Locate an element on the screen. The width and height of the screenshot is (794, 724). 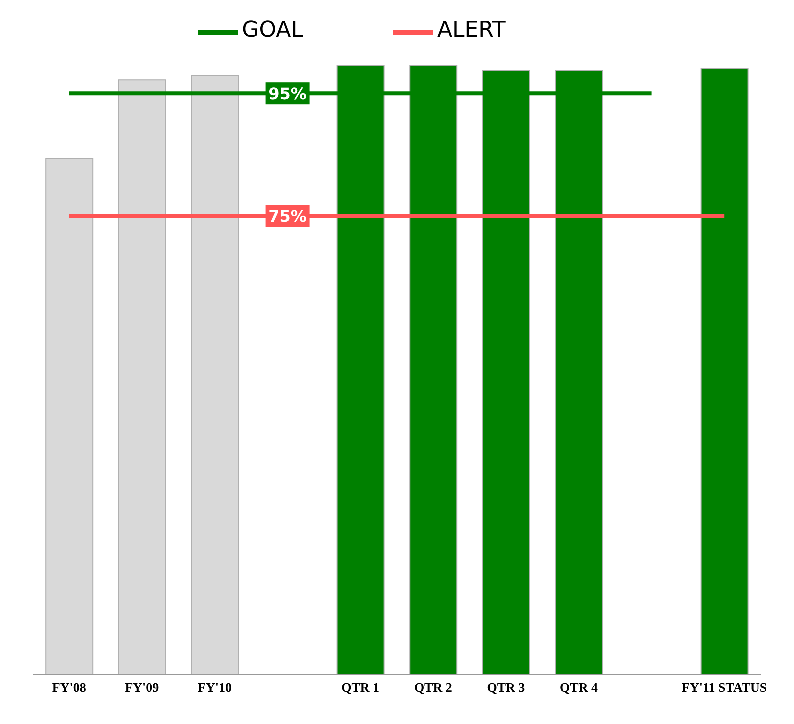
x-tick-label: QTR 1 is located at coordinates (361, 688).